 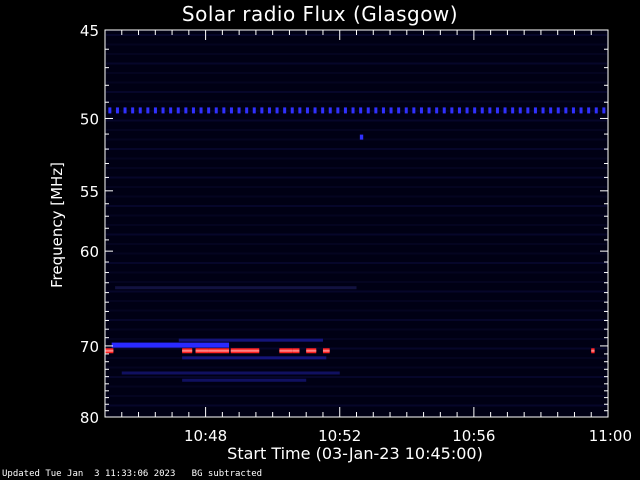 What do you see at coordinates (89, 119) in the screenshot?
I see `y-tick-label: 50` at bounding box center [89, 119].